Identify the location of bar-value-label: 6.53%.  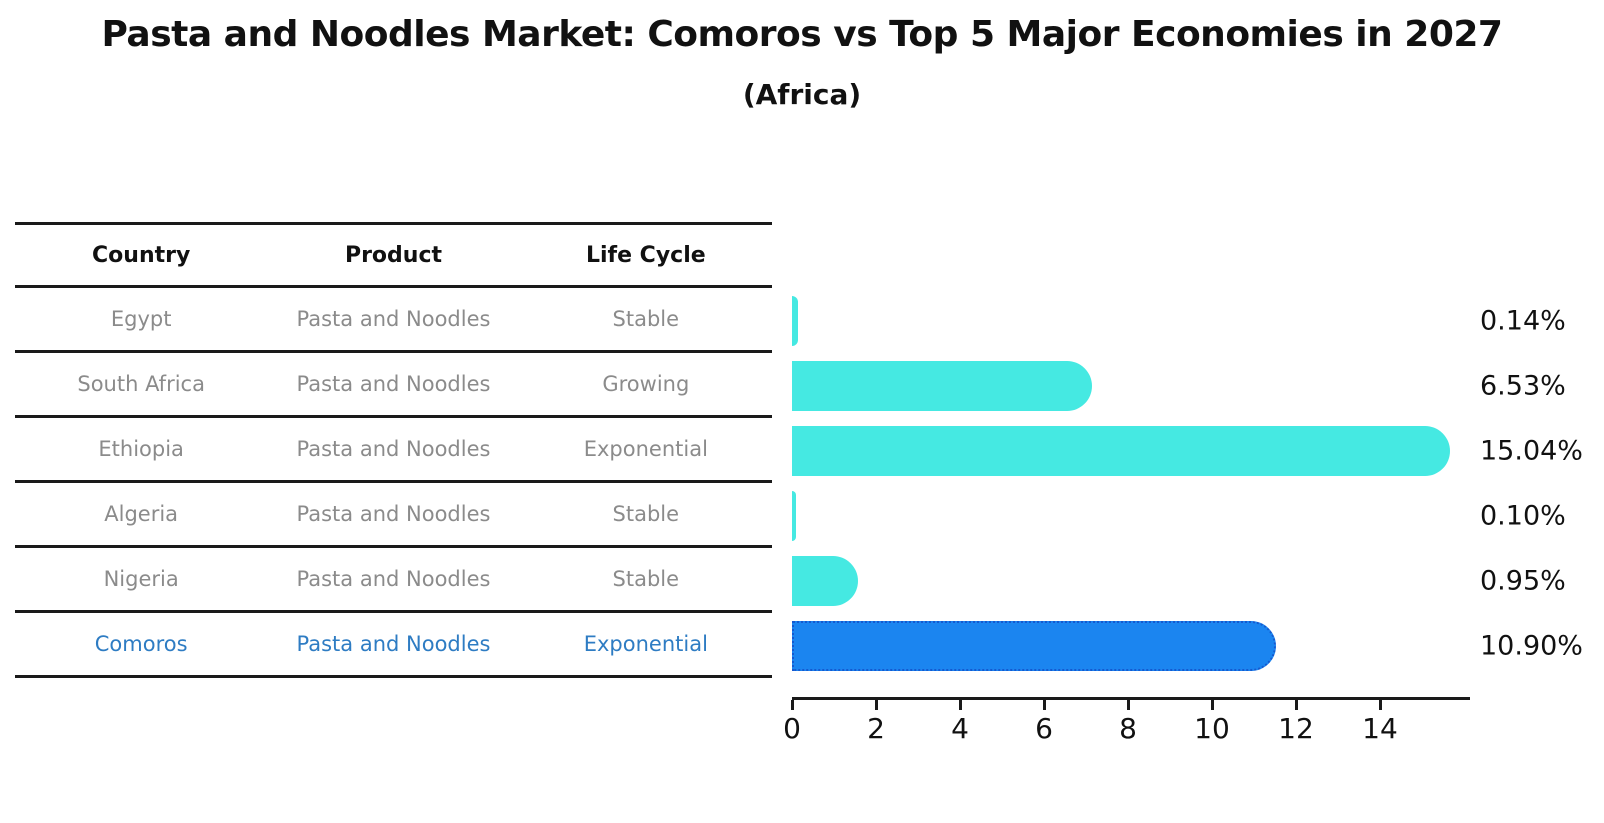
(1523, 386).